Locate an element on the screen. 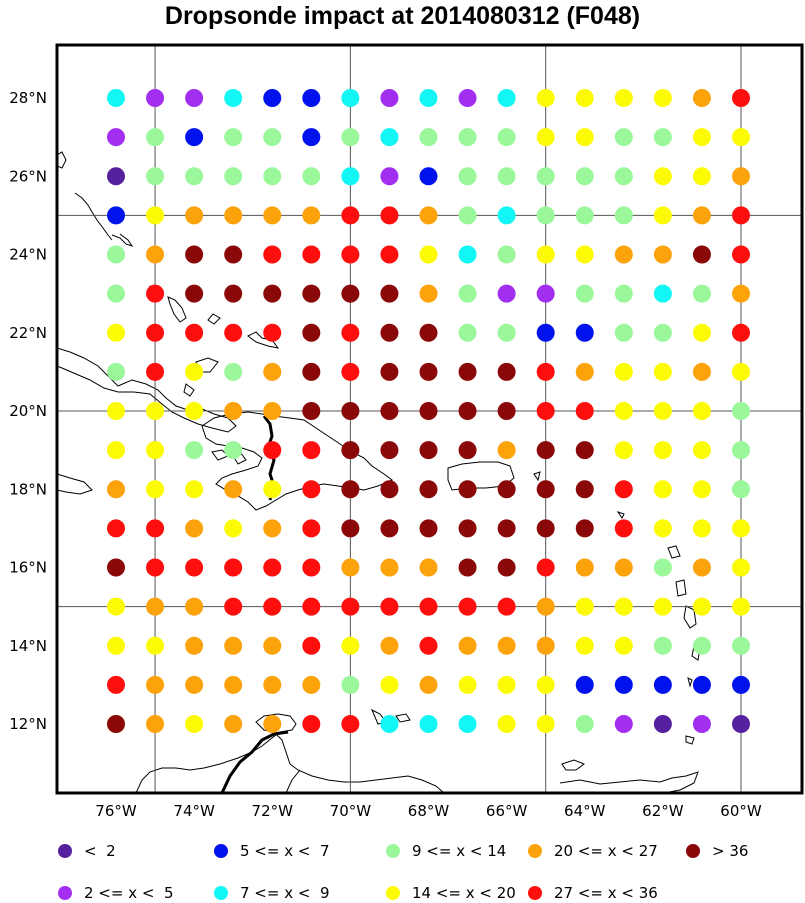 This screenshot has height=903, width=805. longitude-tick-label: 60°W is located at coordinates (741, 811).